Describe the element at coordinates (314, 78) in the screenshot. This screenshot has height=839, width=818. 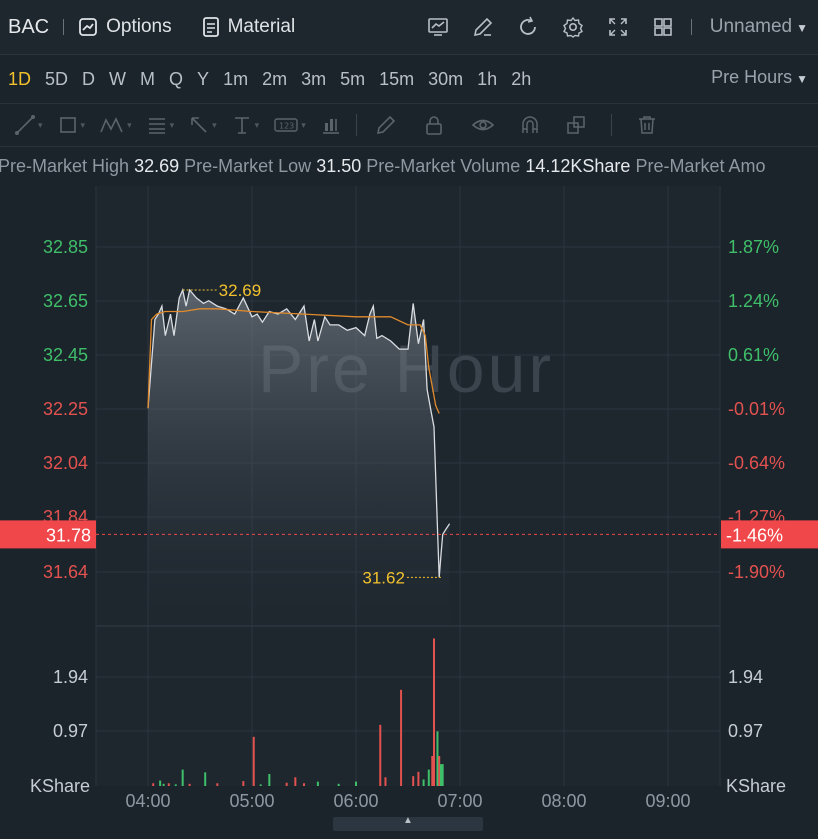
I see `timeframe-3m: 3m` at that location.